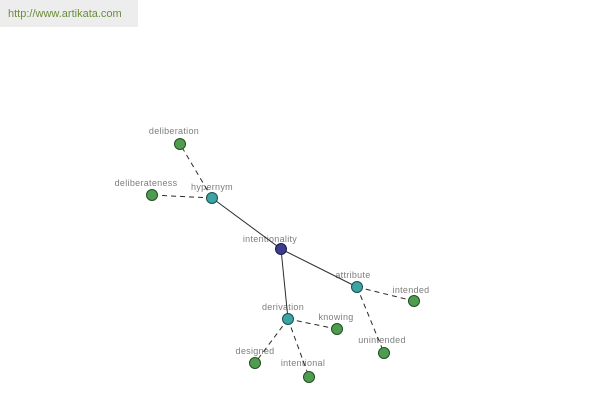  I want to click on node-label-derivation: derivation, so click(283, 307).